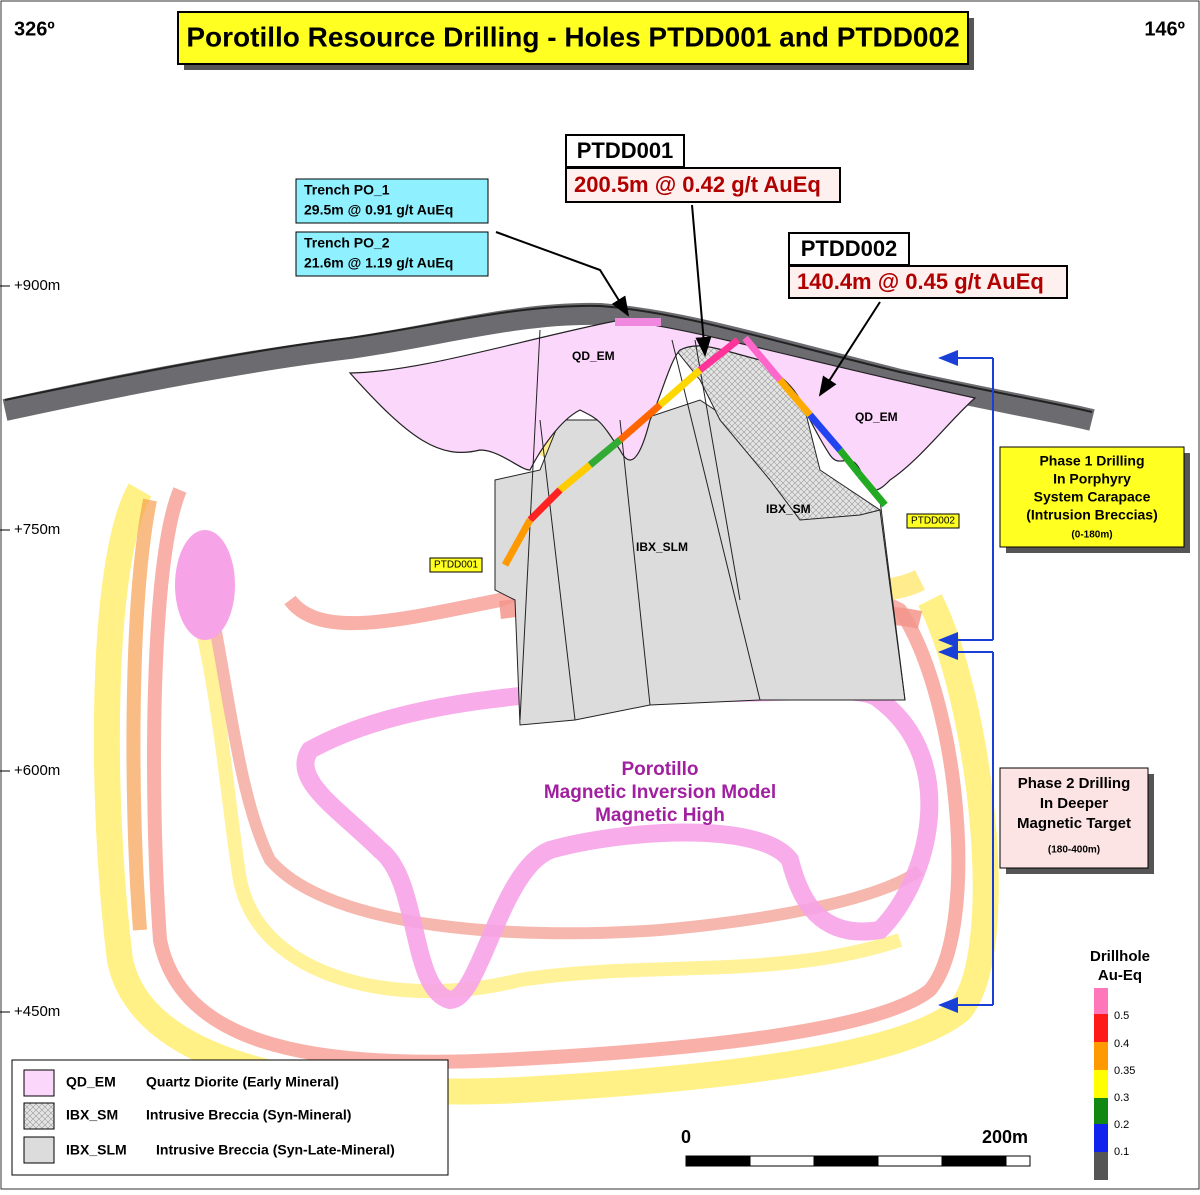  What do you see at coordinates (1121, 1098) in the screenshot?
I see `scale-value: 0.3` at bounding box center [1121, 1098].